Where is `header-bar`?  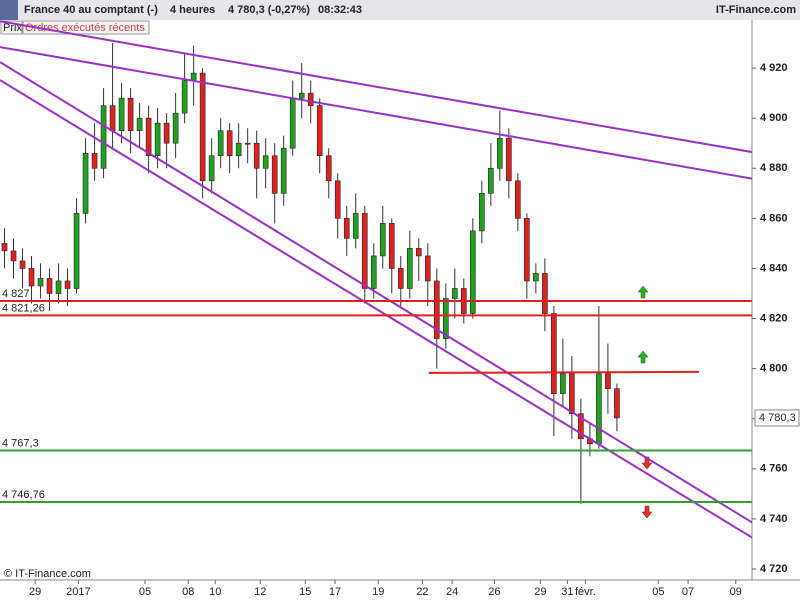
header-bar is located at coordinates (400, 10).